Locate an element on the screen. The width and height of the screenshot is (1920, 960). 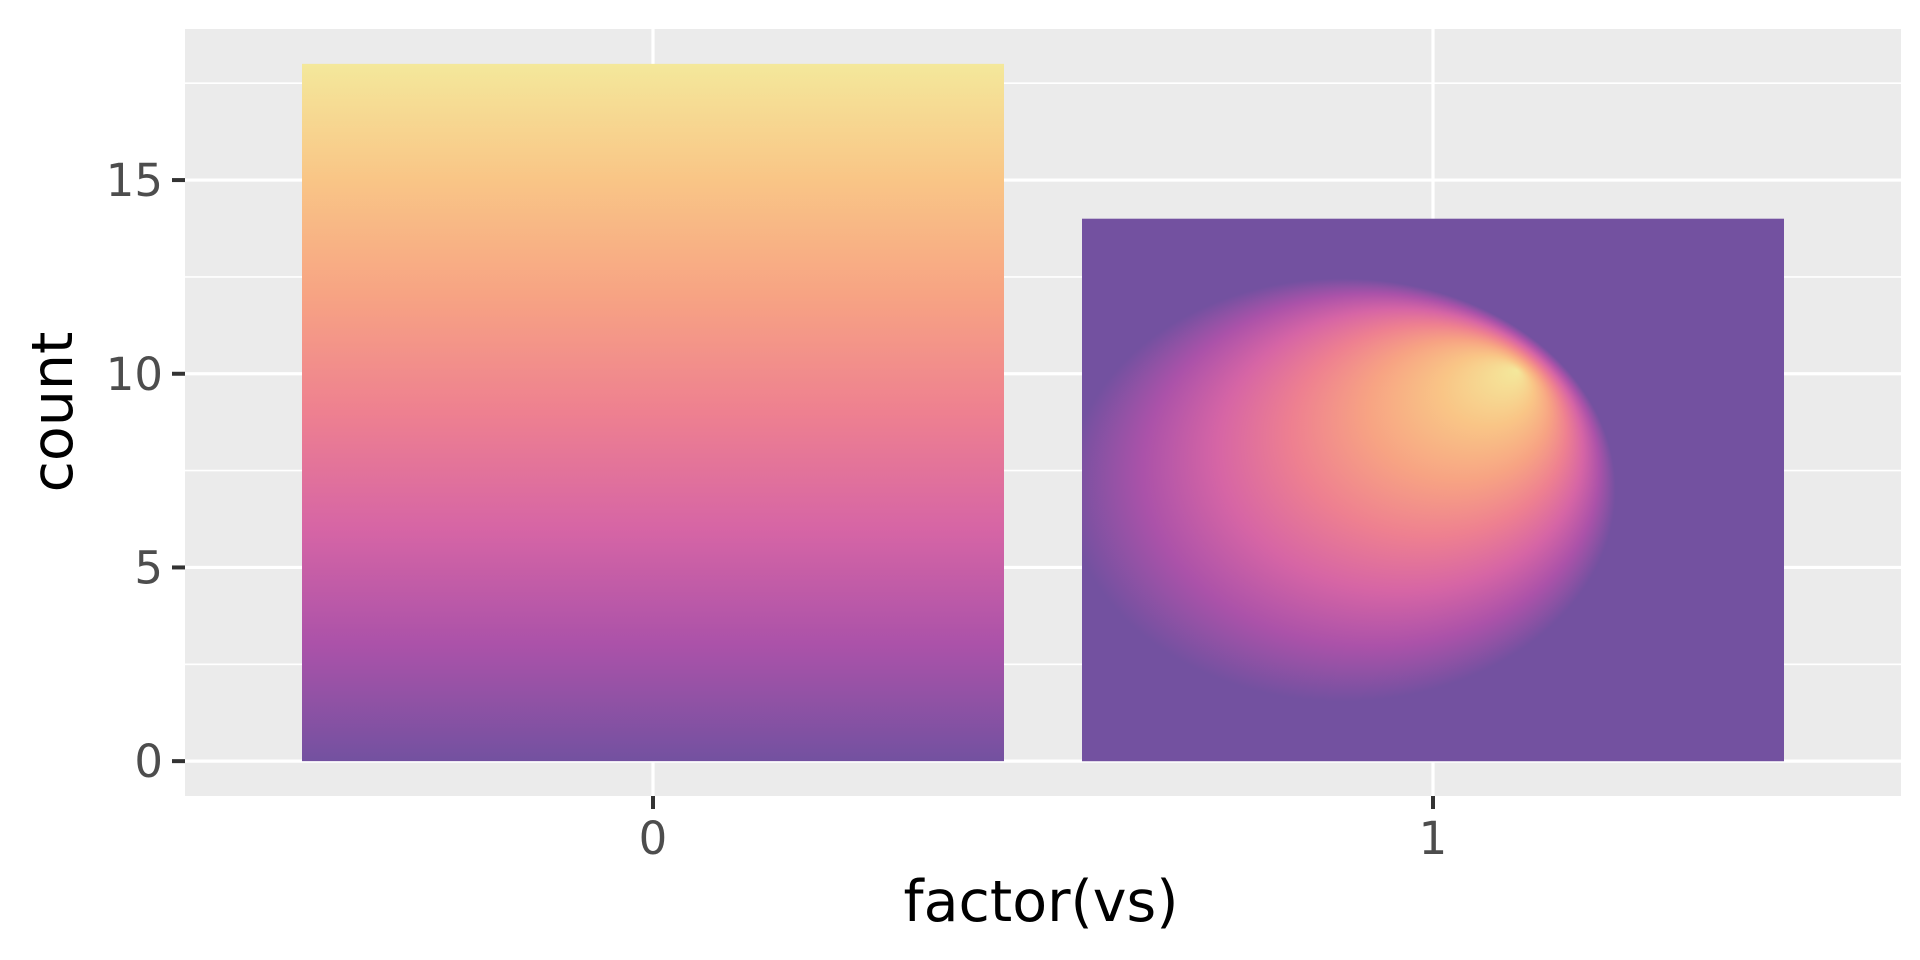
x-axis-title: factor(vs) is located at coordinates (1041, 902).